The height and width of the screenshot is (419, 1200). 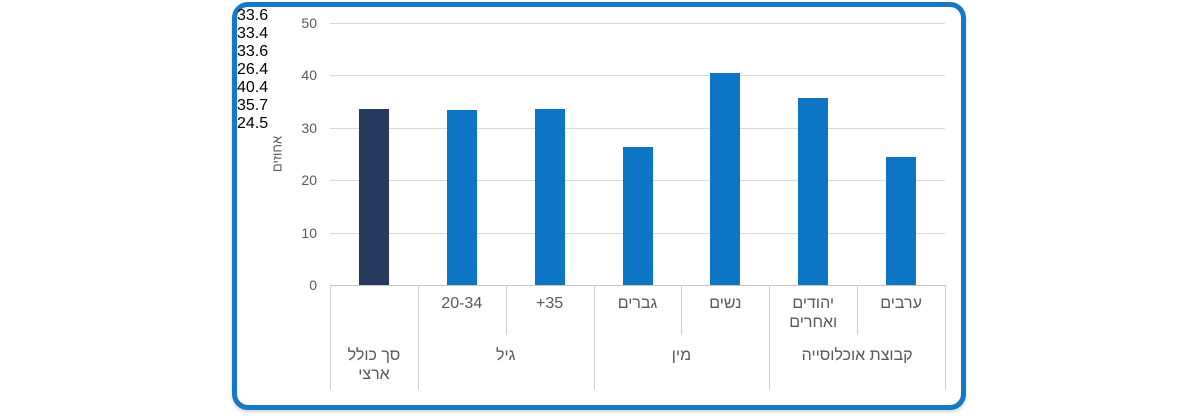 What do you see at coordinates (309, 23) in the screenshot?
I see `y-tick-label: 50` at bounding box center [309, 23].